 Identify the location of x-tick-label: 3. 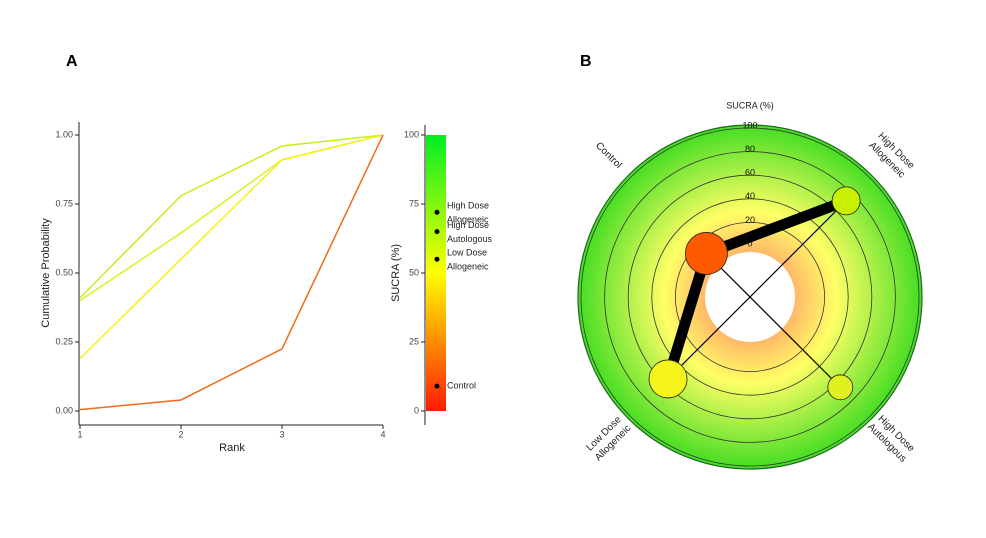
(281, 434).